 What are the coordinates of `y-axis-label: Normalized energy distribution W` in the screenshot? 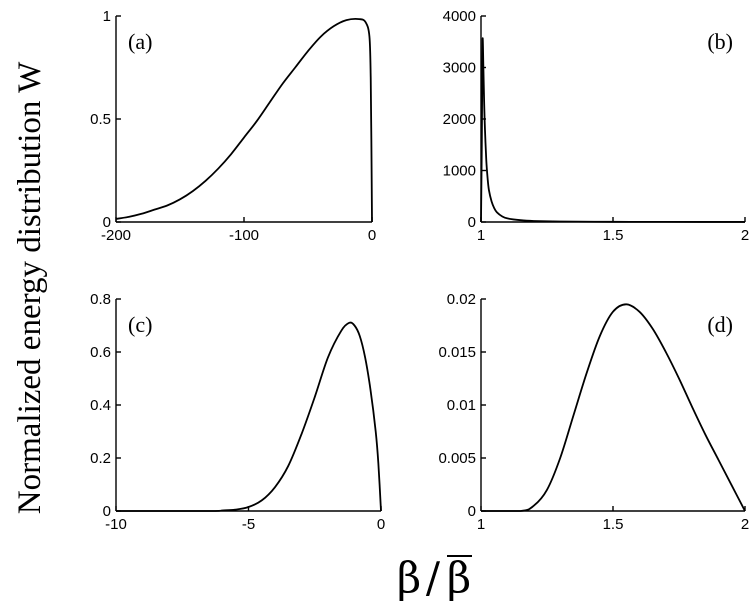 It's located at (30, 287).